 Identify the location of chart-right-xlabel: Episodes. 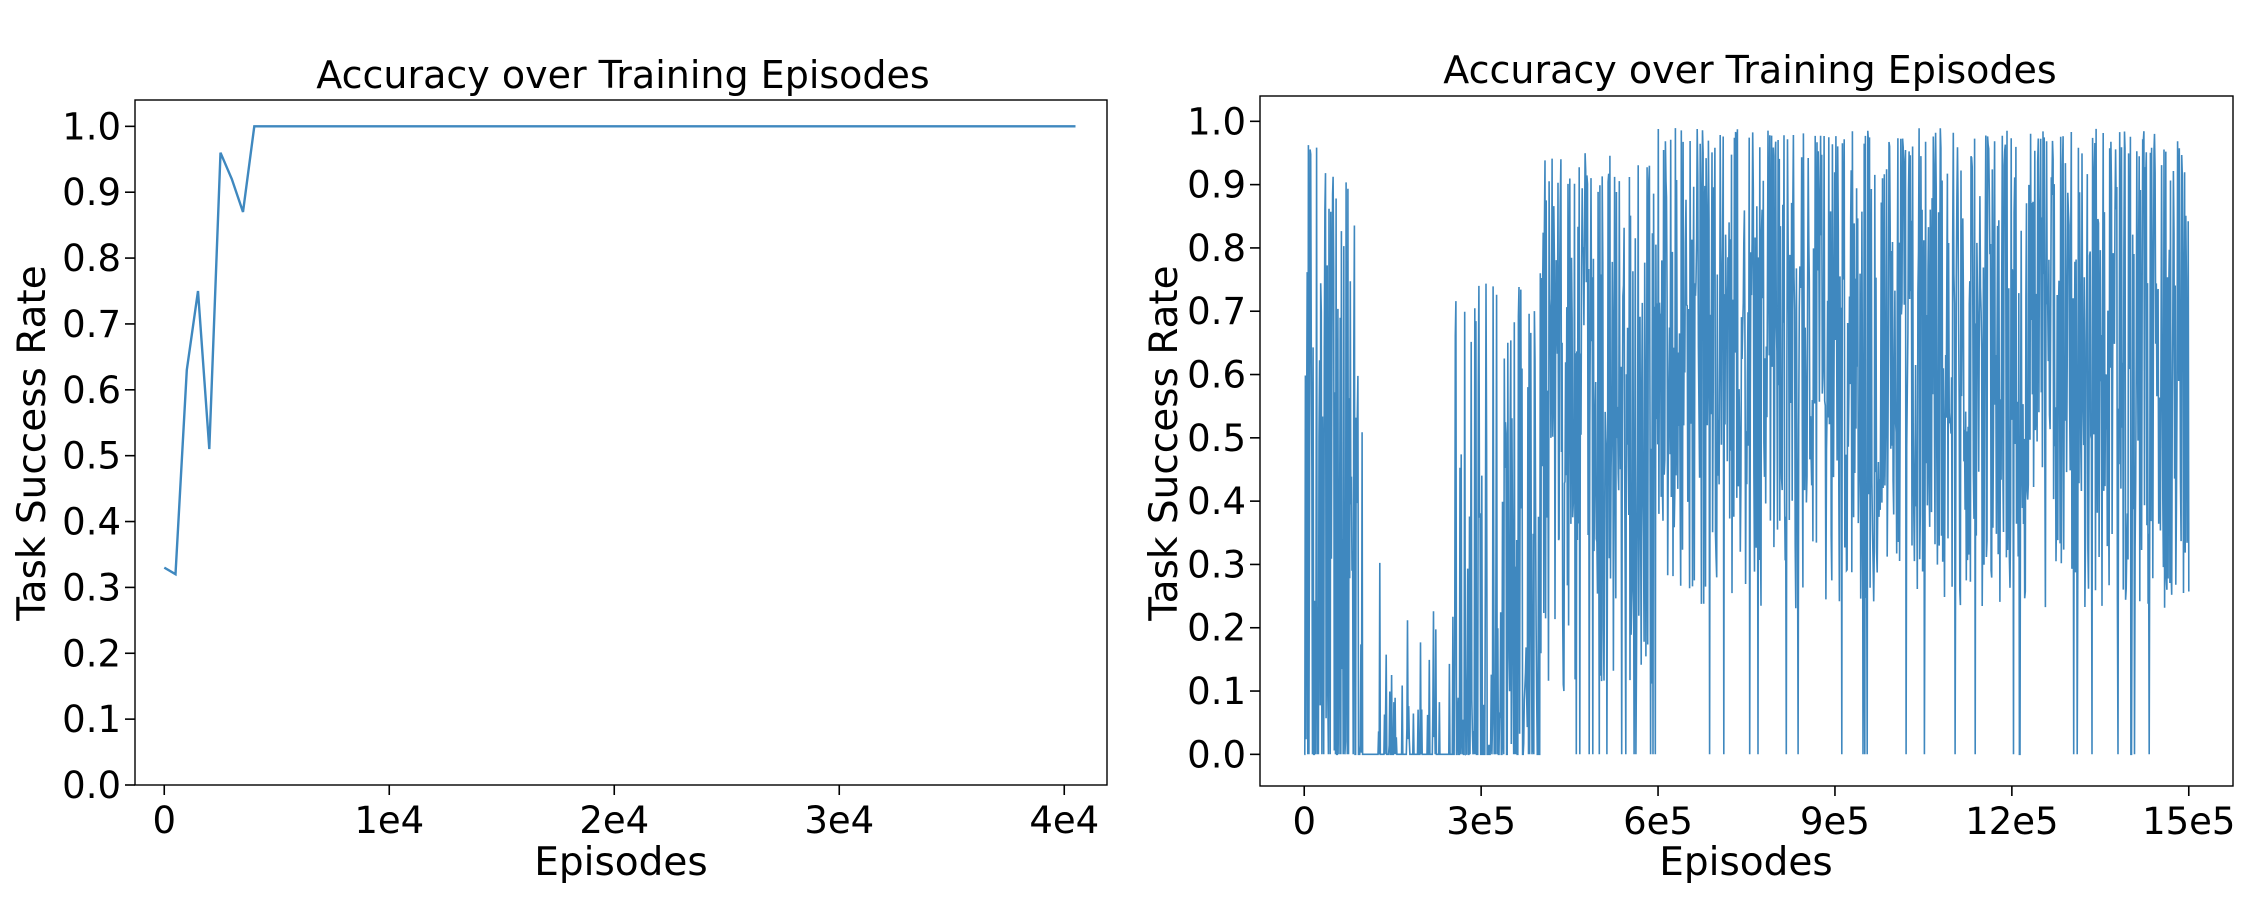
(1745, 862).